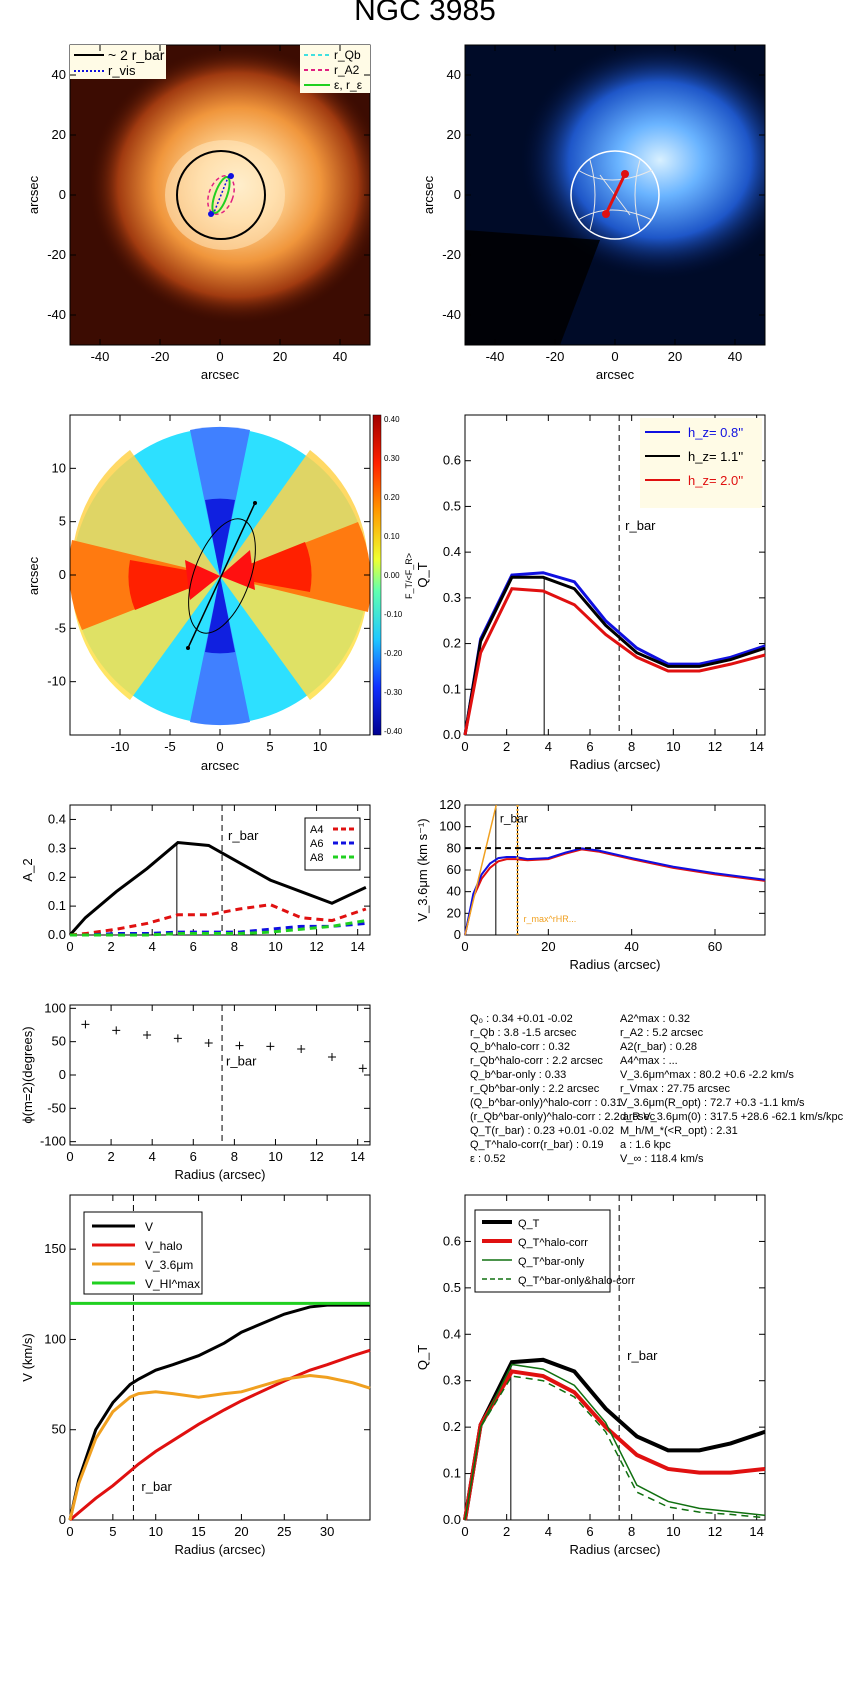  What do you see at coordinates (615, 195) in the screenshot?
I see `force-lines` at bounding box center [615, 195].